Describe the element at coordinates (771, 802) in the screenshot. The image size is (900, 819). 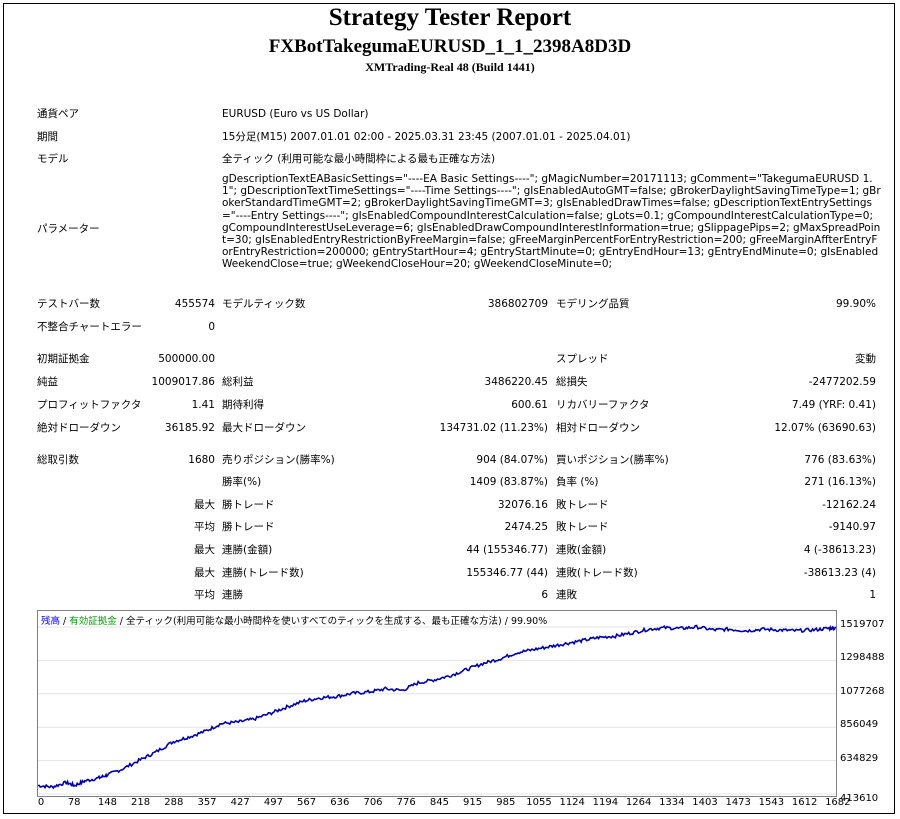
I see `x-tick-label: 1543` at that location.